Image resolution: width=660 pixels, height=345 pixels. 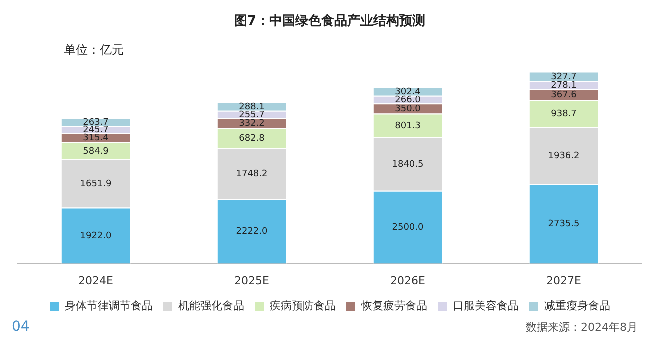 I want to click on data-label: 938.7, so click(x=564, y=115).